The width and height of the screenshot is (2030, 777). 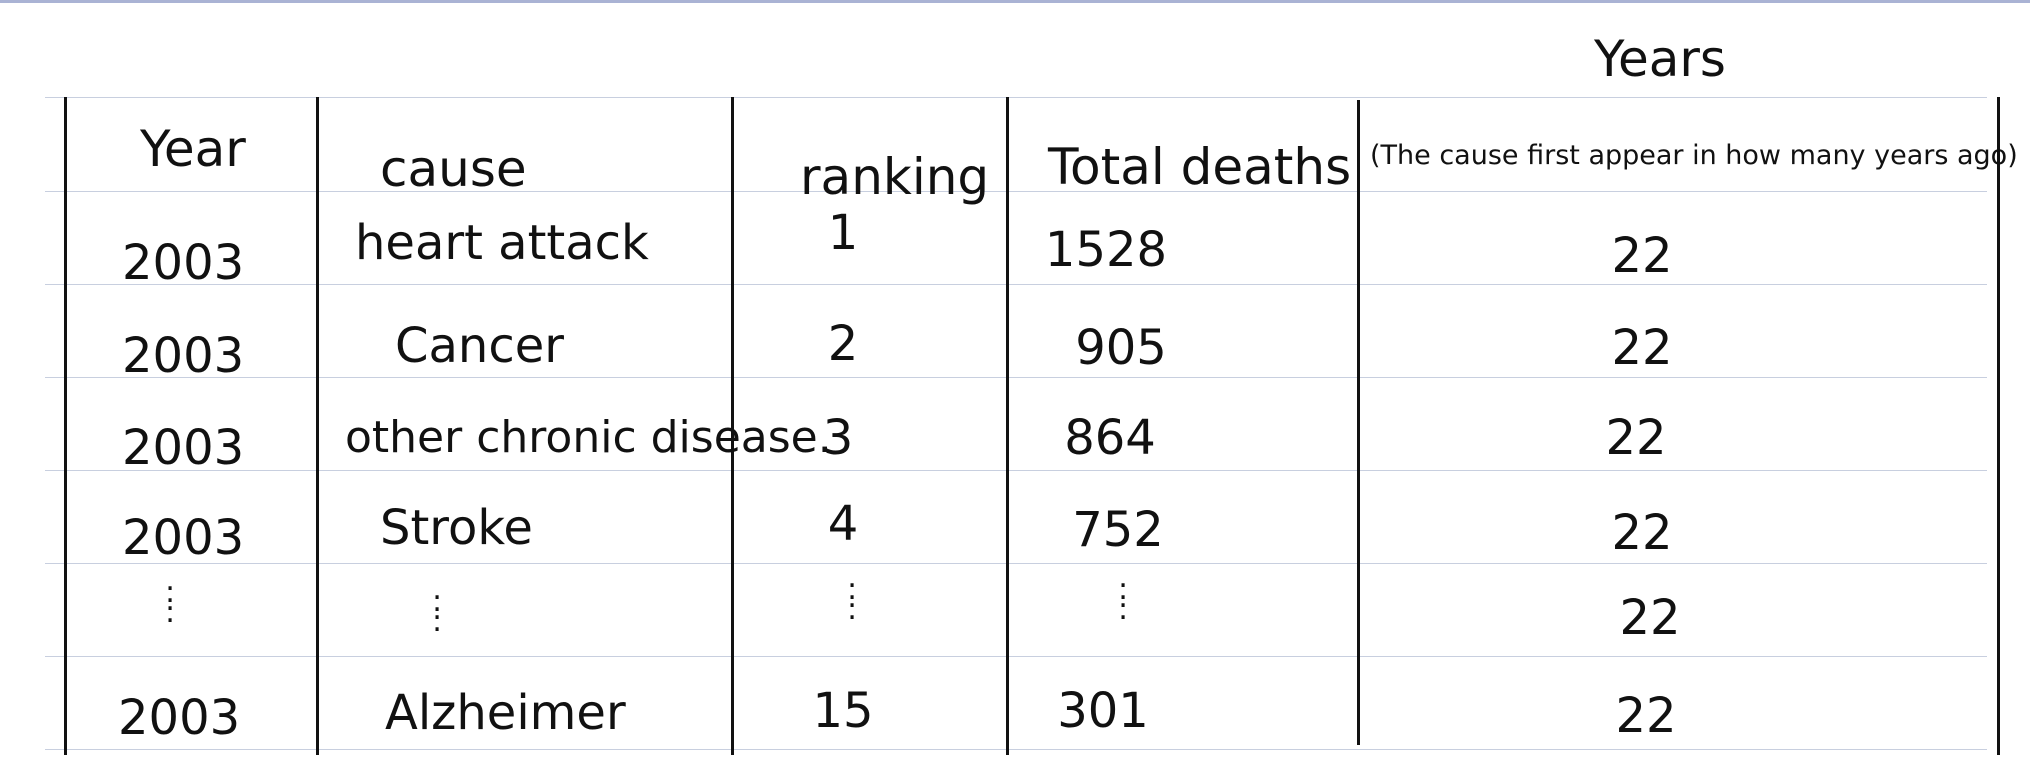 What do you see at coordinates (437, 611) in the screenshot?
I see `cell-cause-ellipsis: ::` at bounding box center [437, 611].